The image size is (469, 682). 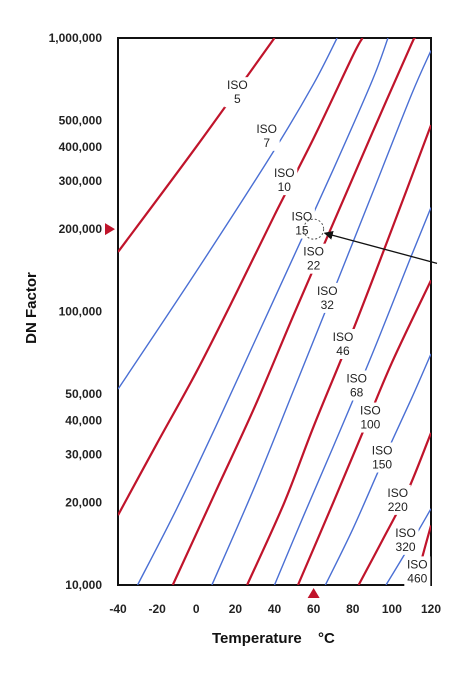 What do you see at coordinates (81, 147) in the screenshot?
I see `y-tick-label: 400,000` at bounding box center [81, 147].